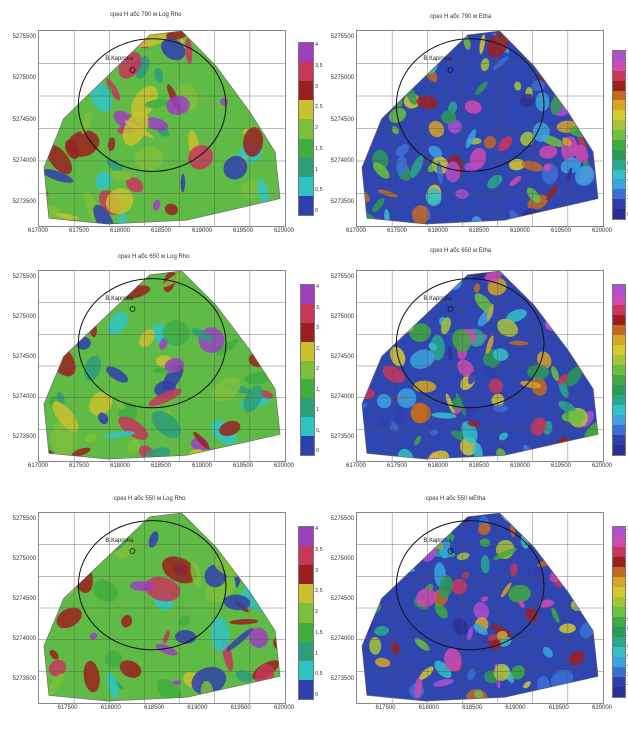 The width and height of the screenshot is (628, 735). Describe the element at coordinates (342, 277) in the screenshot. I see `y-tick-label: 5275500` at that location.